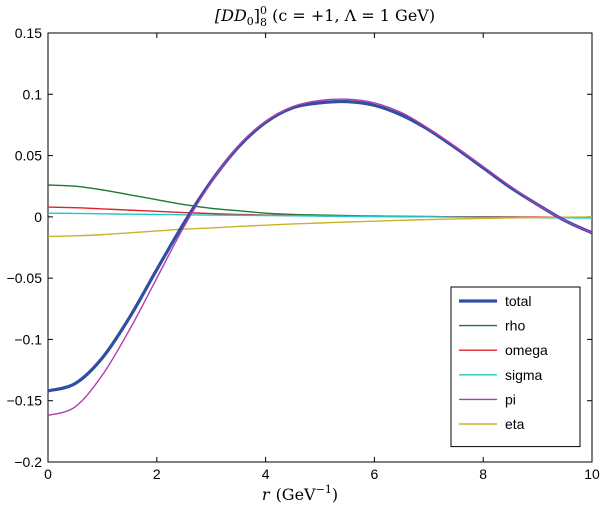 This screenshot has width=603, height=507. Describe the element at coordinates (28, 462) in the screenshot. I see `y-tick-label: −0.2` at that location.